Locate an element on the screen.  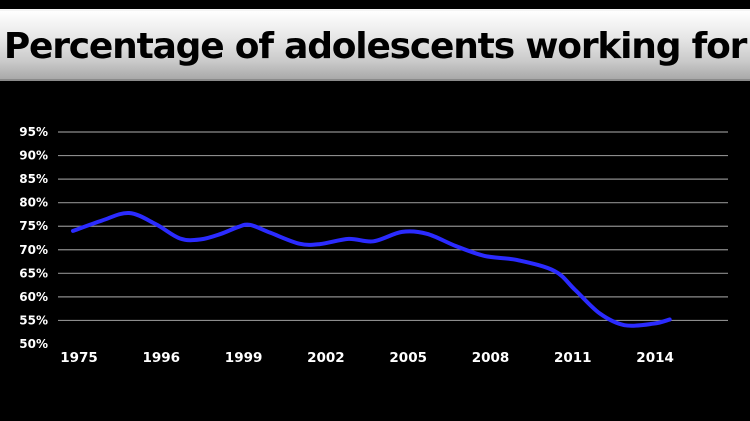
y-tick-label: 60% is located at coordinates (33, 297).